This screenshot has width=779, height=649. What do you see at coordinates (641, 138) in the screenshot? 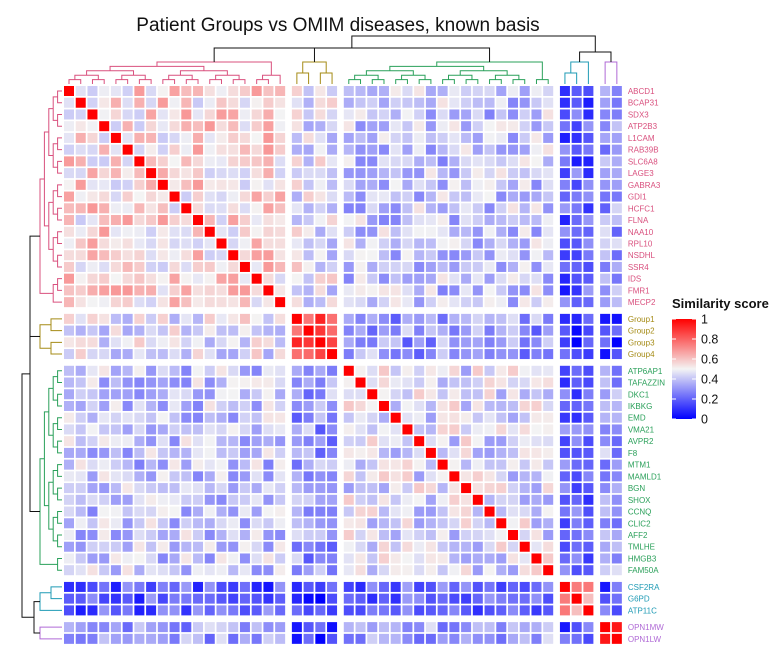
I see `row-label: L1CAM` at bounding box center [641, 138].